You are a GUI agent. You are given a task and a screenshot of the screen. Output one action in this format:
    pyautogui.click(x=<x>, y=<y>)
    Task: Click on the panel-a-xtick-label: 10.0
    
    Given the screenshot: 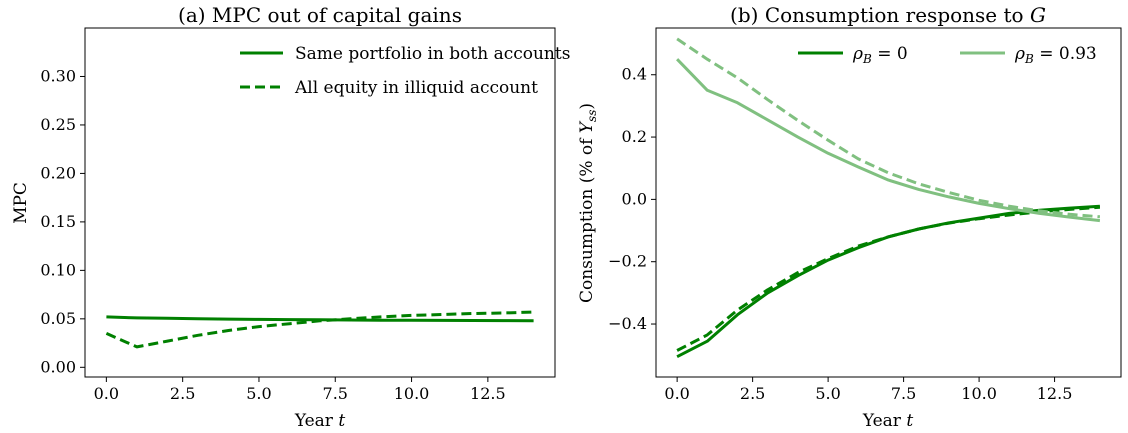 What is the action you would take?
    pyautogui.click(x=412, y=393)
    